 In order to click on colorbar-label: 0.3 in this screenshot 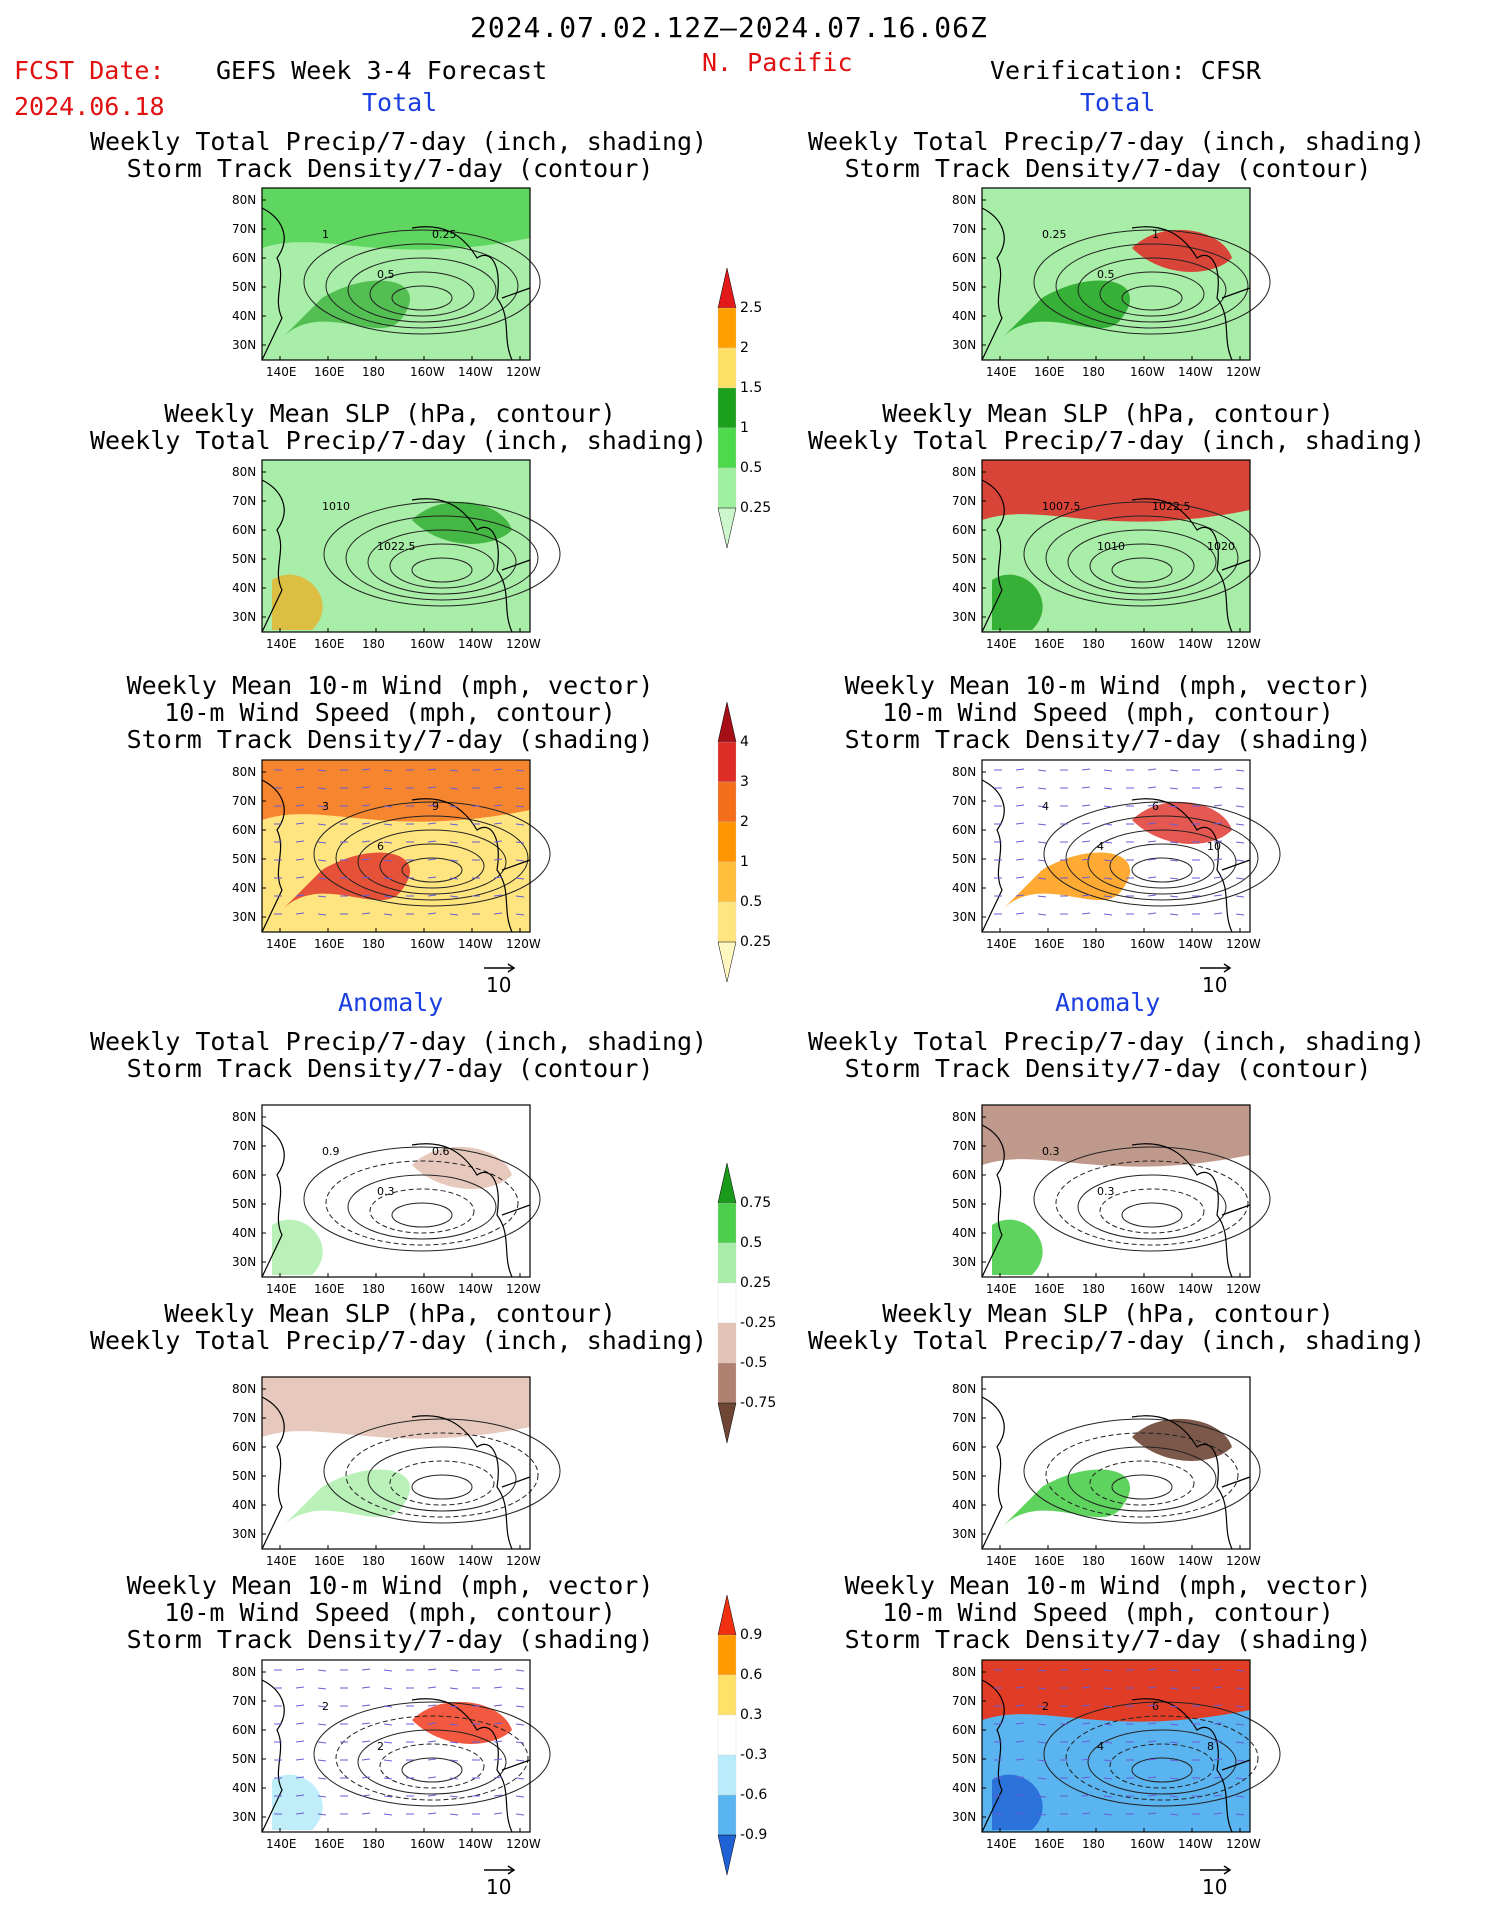, I will do `click(751, 1715)`.